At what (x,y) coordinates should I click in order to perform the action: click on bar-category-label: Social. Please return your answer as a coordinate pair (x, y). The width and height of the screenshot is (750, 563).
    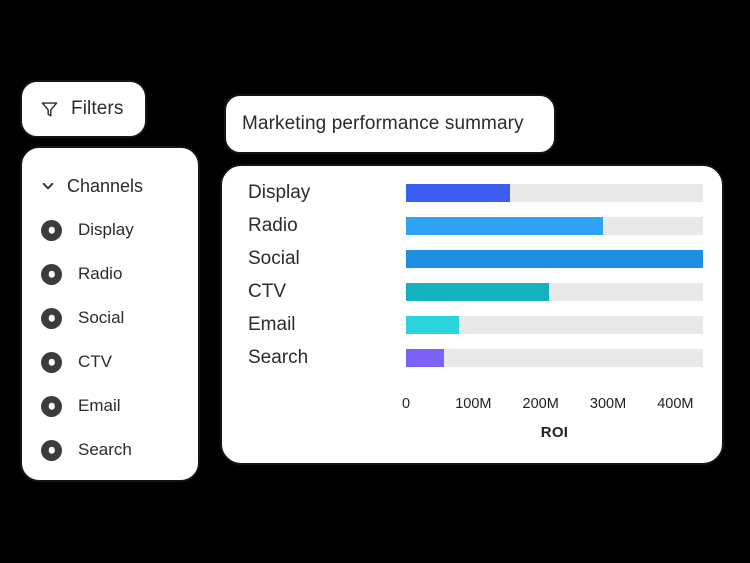
    Looking at the image, I should click on (274, 258).